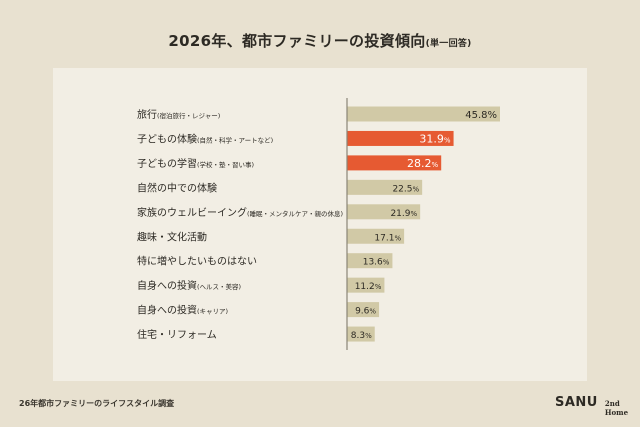 The height and width of the screenshot is (427, 640). I want to click on value-label-9: 9.6%, so click(365, 312).